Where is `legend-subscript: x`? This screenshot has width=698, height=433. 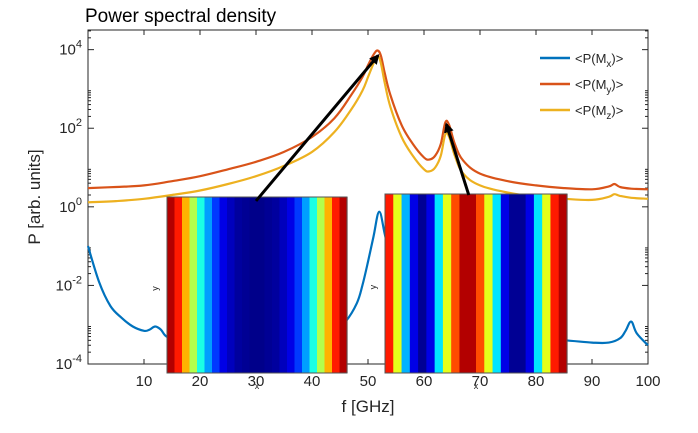 legend-subscript: x is located at coordinates (608, 64).